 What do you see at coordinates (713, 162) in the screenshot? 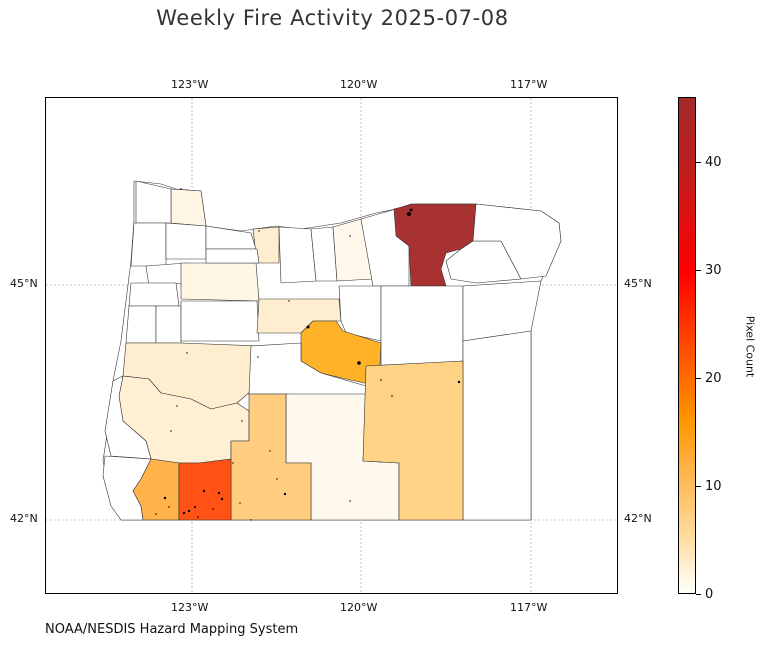
I see `colorbar-label-40: 40` at bounding box center [713, 162].